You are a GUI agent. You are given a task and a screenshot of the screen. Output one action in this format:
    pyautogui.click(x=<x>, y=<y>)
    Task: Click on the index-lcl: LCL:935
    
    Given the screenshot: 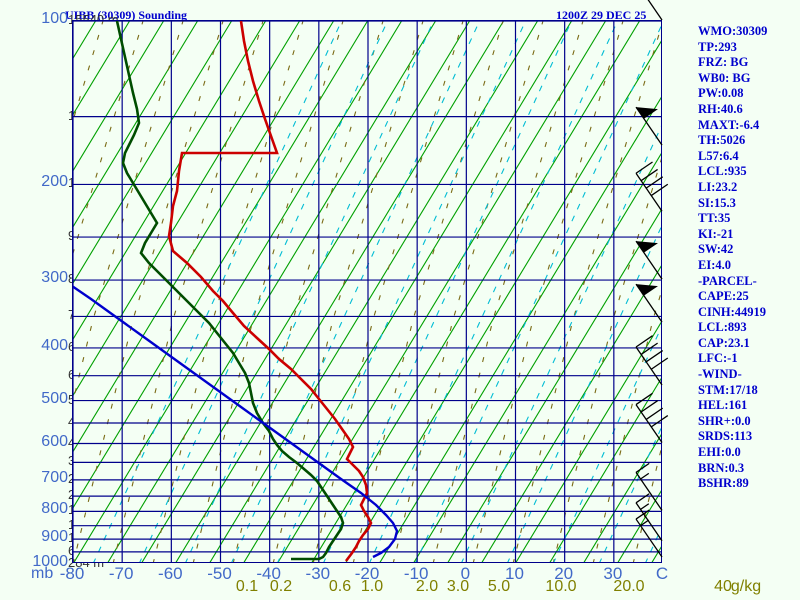 What is the action you would take?
    pyautogui.click(x=722, y=171)
    